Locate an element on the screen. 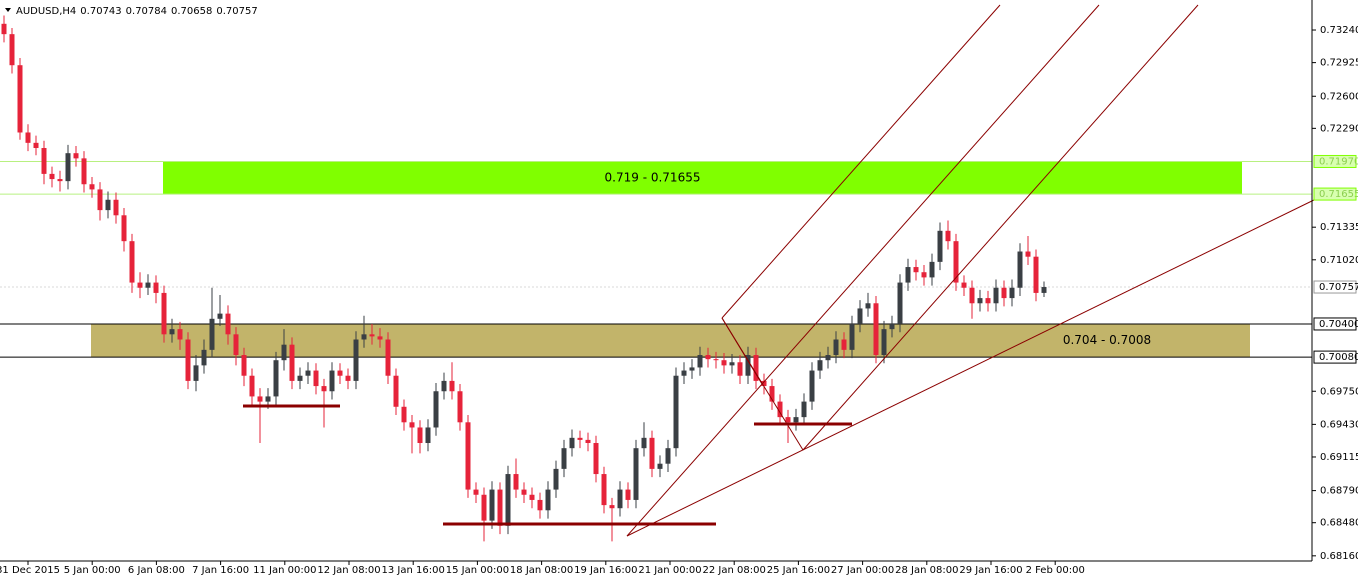 This screenshot has width=1358, height=581. x-tick-label: 25 Jan 16:00 is located at coordinates (798, 570).